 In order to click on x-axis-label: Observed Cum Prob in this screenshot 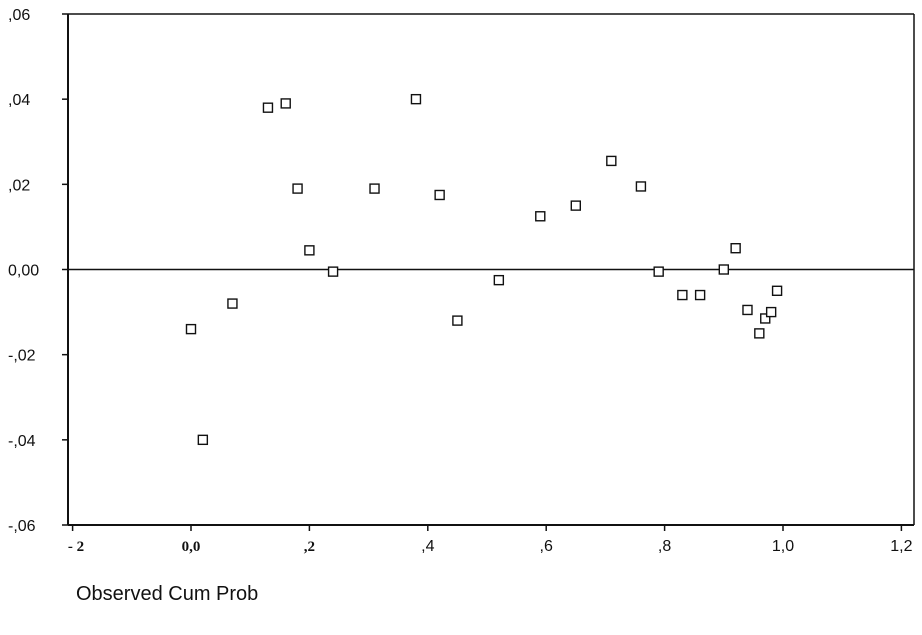, I will do `click(167, 594)`.